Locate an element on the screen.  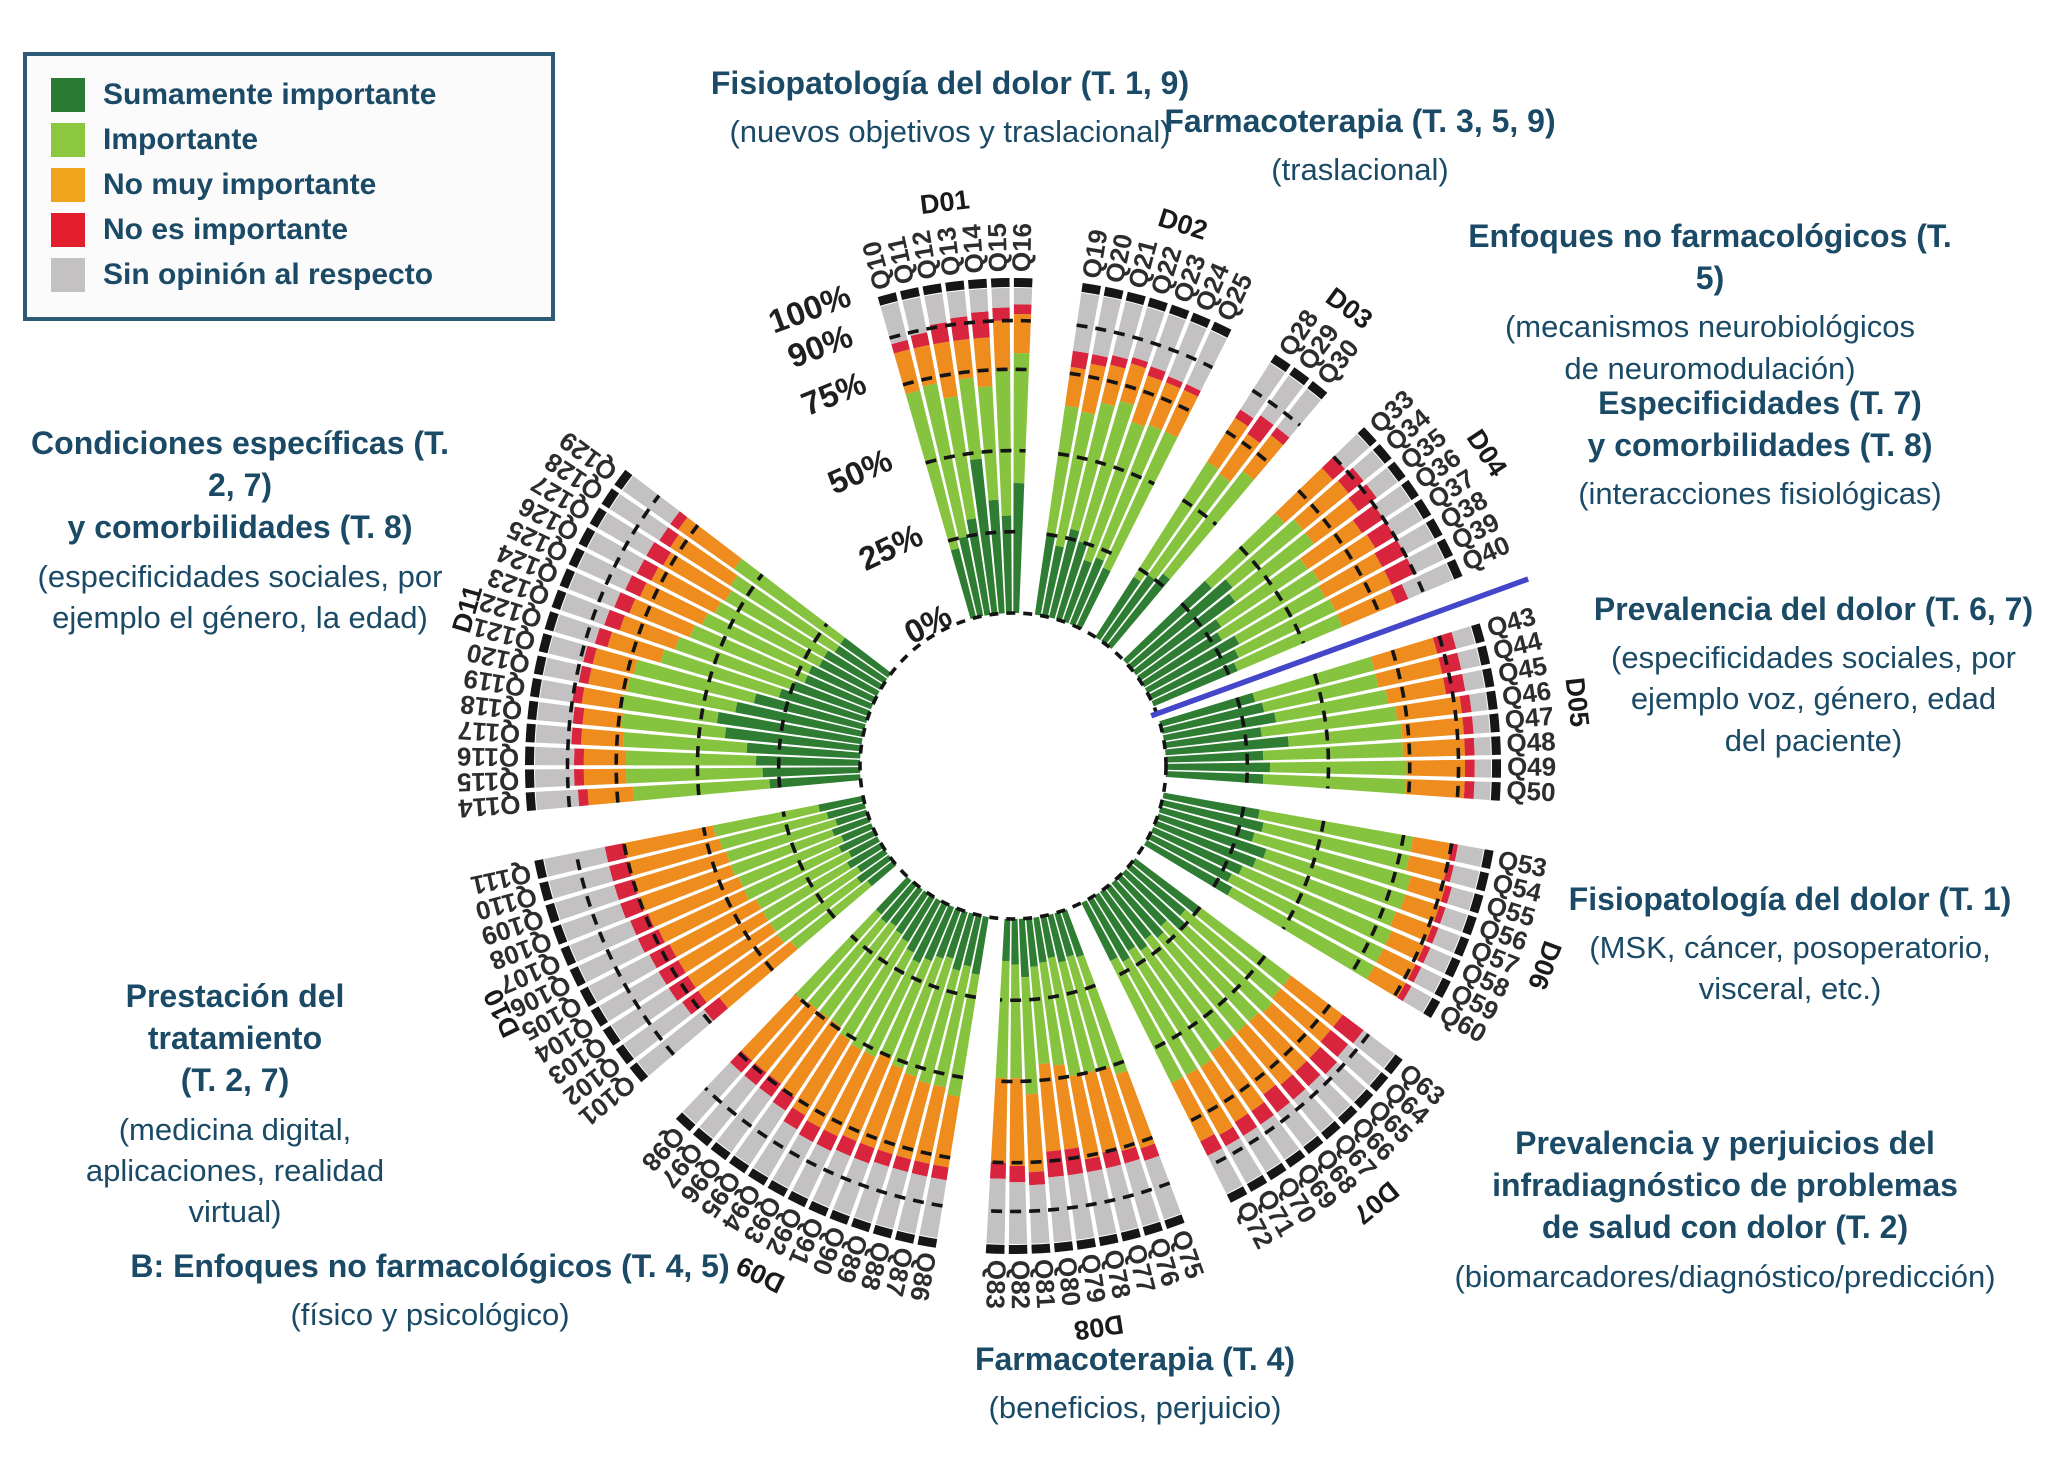
annotation-subtitle-line: (mecanismos neurobiológicos is located at coordinates (1710, 327).